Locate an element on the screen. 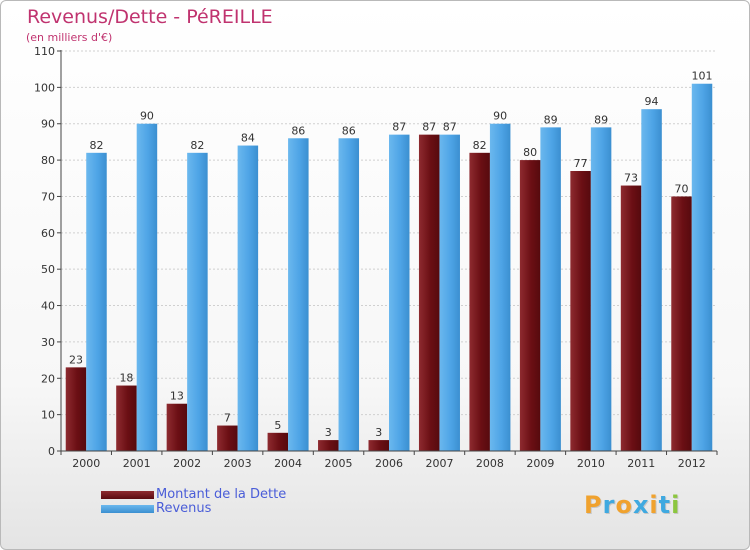 The width and height of the screenshot is (750, 550). y-tick-label: 60 is located at coordinates (48, 233).